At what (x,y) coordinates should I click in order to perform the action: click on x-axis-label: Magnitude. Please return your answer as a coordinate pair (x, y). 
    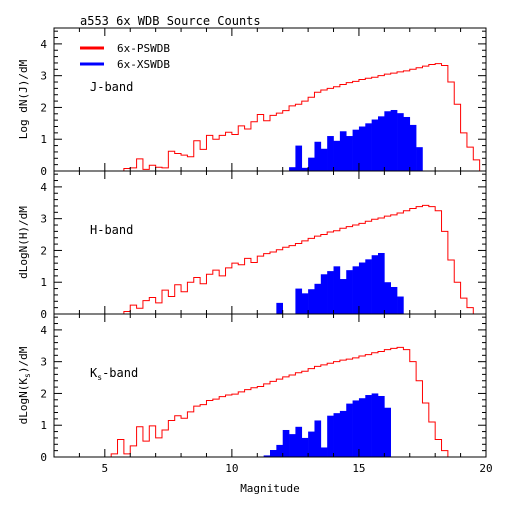
    Looking at the image, I should click on (270, 488).